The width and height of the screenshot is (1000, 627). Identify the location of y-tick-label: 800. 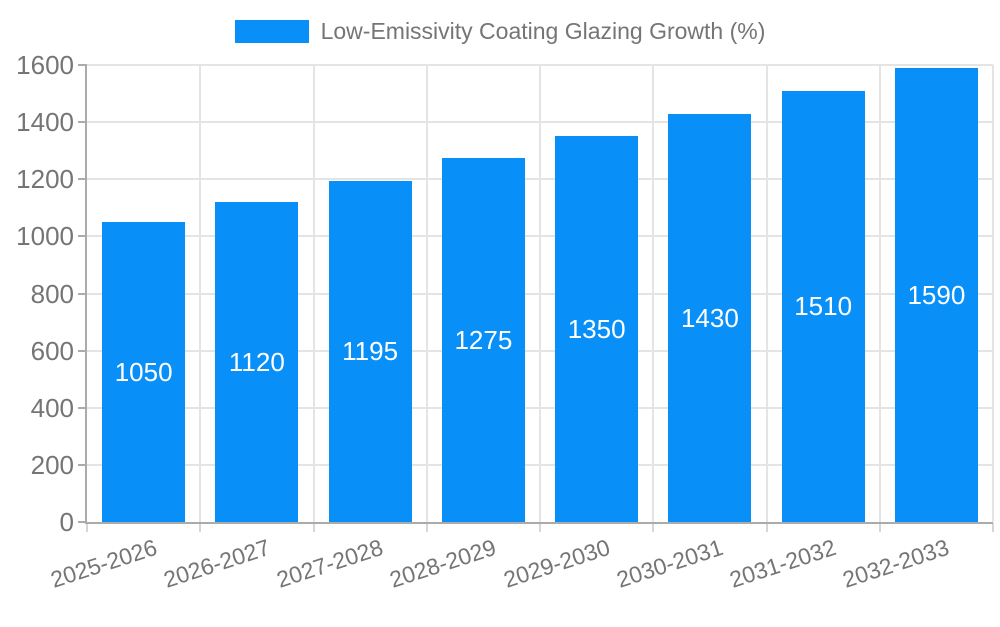
(52, 293).